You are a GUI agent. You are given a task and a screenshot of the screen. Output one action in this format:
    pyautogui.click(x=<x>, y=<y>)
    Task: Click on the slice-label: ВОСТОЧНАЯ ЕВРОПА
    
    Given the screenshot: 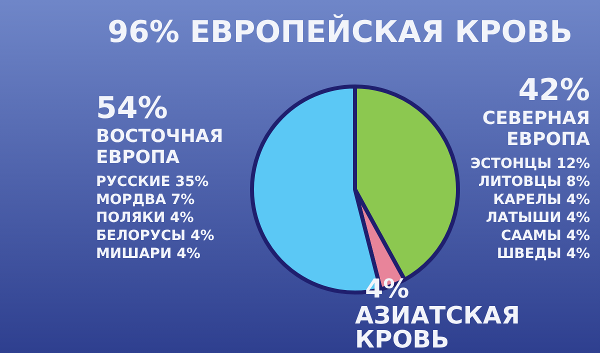 What is the action you would take?
    pyautogui.click(x=160, y=147)
    